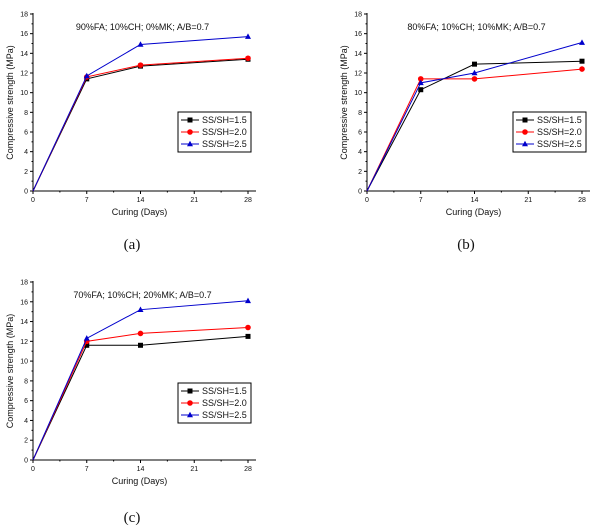 This screenshot has width=600, height=529. I want to click on panel-caption: (c), so click(132, 518).